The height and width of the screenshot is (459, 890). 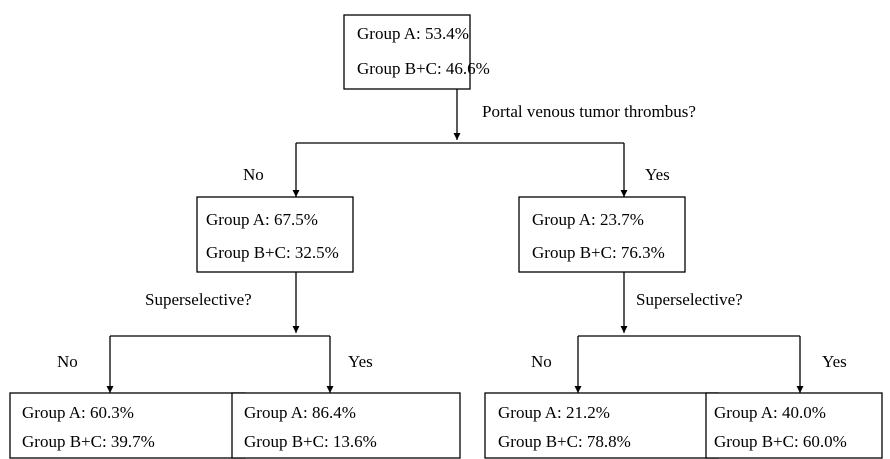 I want to click on node: Group A: 86.4% Group B+C: 13.6%, so click(x=346, y=425).